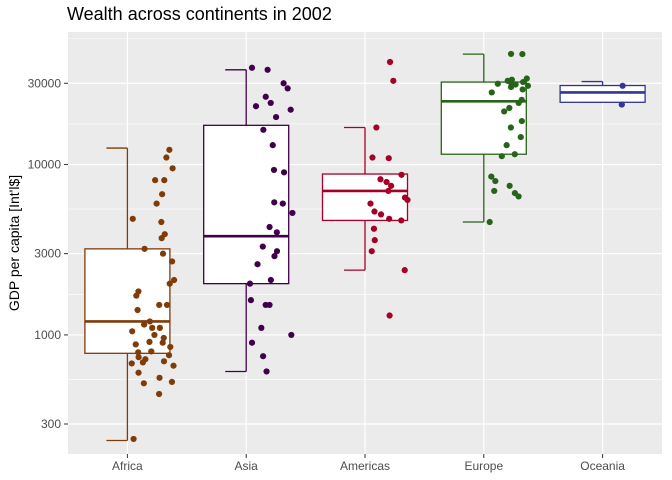  What do you see at coordinates (127, 466) in the screenshot?
I see `x-tick-label: Africa` at bounding box center [127, 466].